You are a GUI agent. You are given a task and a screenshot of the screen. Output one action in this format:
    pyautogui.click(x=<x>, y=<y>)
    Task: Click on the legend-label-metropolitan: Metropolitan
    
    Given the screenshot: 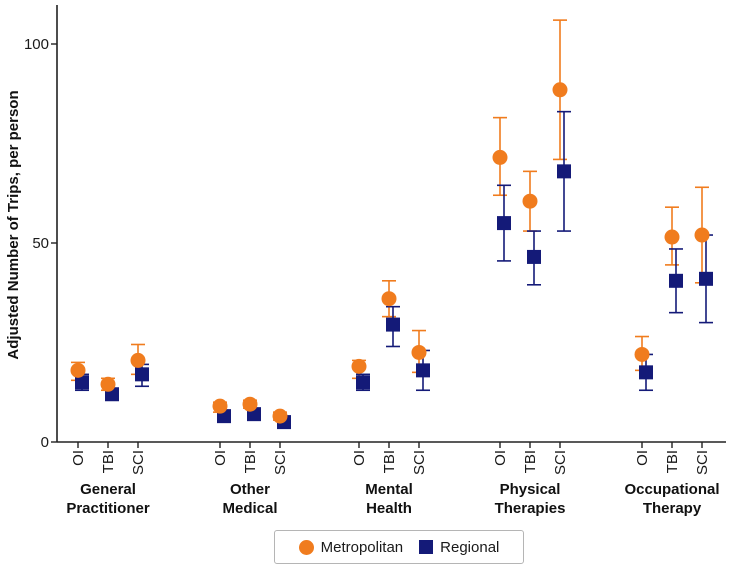 What is the action you would take?
    pyautogui.click(x=362, y=547)
    